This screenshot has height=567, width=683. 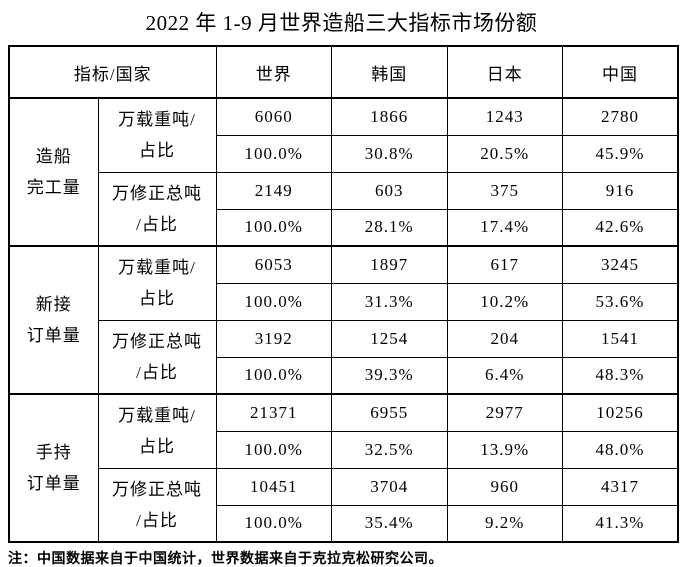 What do you see at coordinates (53, 187) in the screenshot?
I see `group-label-line2: 完工量` at bounding box center [53, 187].